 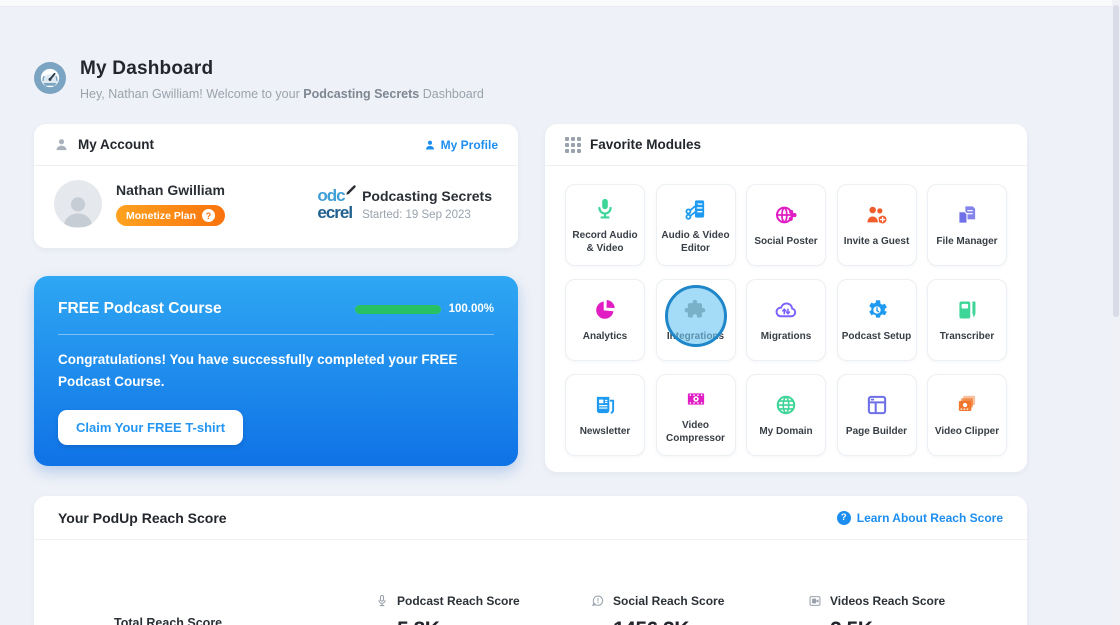 I want to click on learn-about-reach-score-link: ? Learn About Reach Score, so click(x=919, y=517).